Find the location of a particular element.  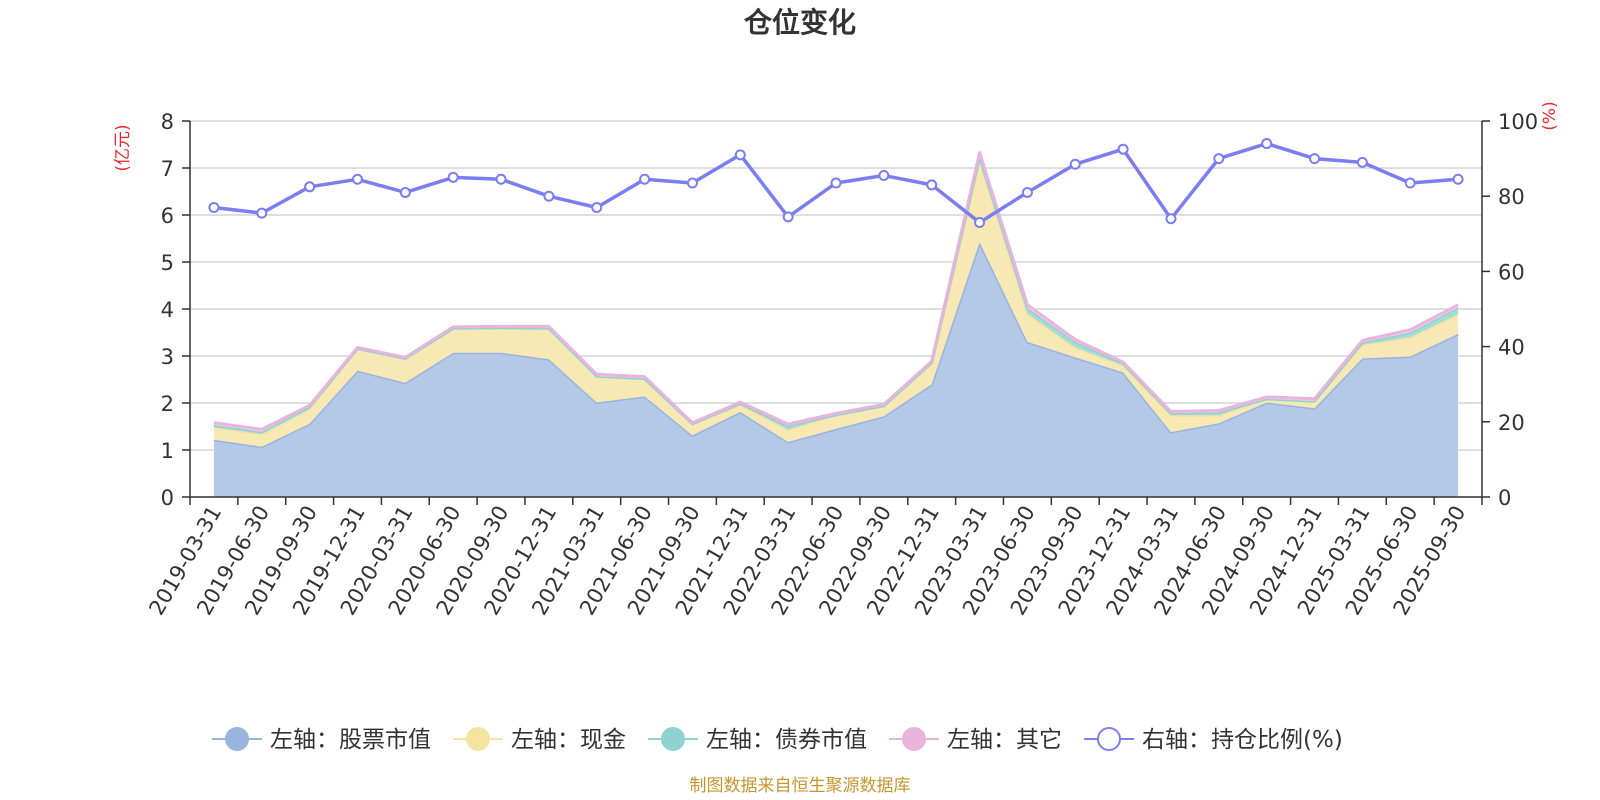

left-tick-label: 5 is located at coordinates (167, 263).